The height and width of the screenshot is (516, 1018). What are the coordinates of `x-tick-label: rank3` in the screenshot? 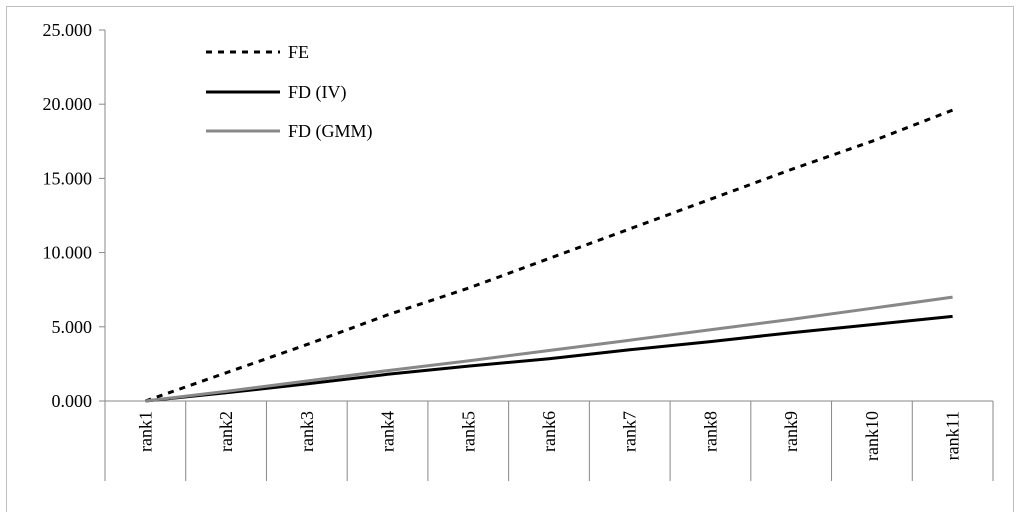 It's located at (307, 431).